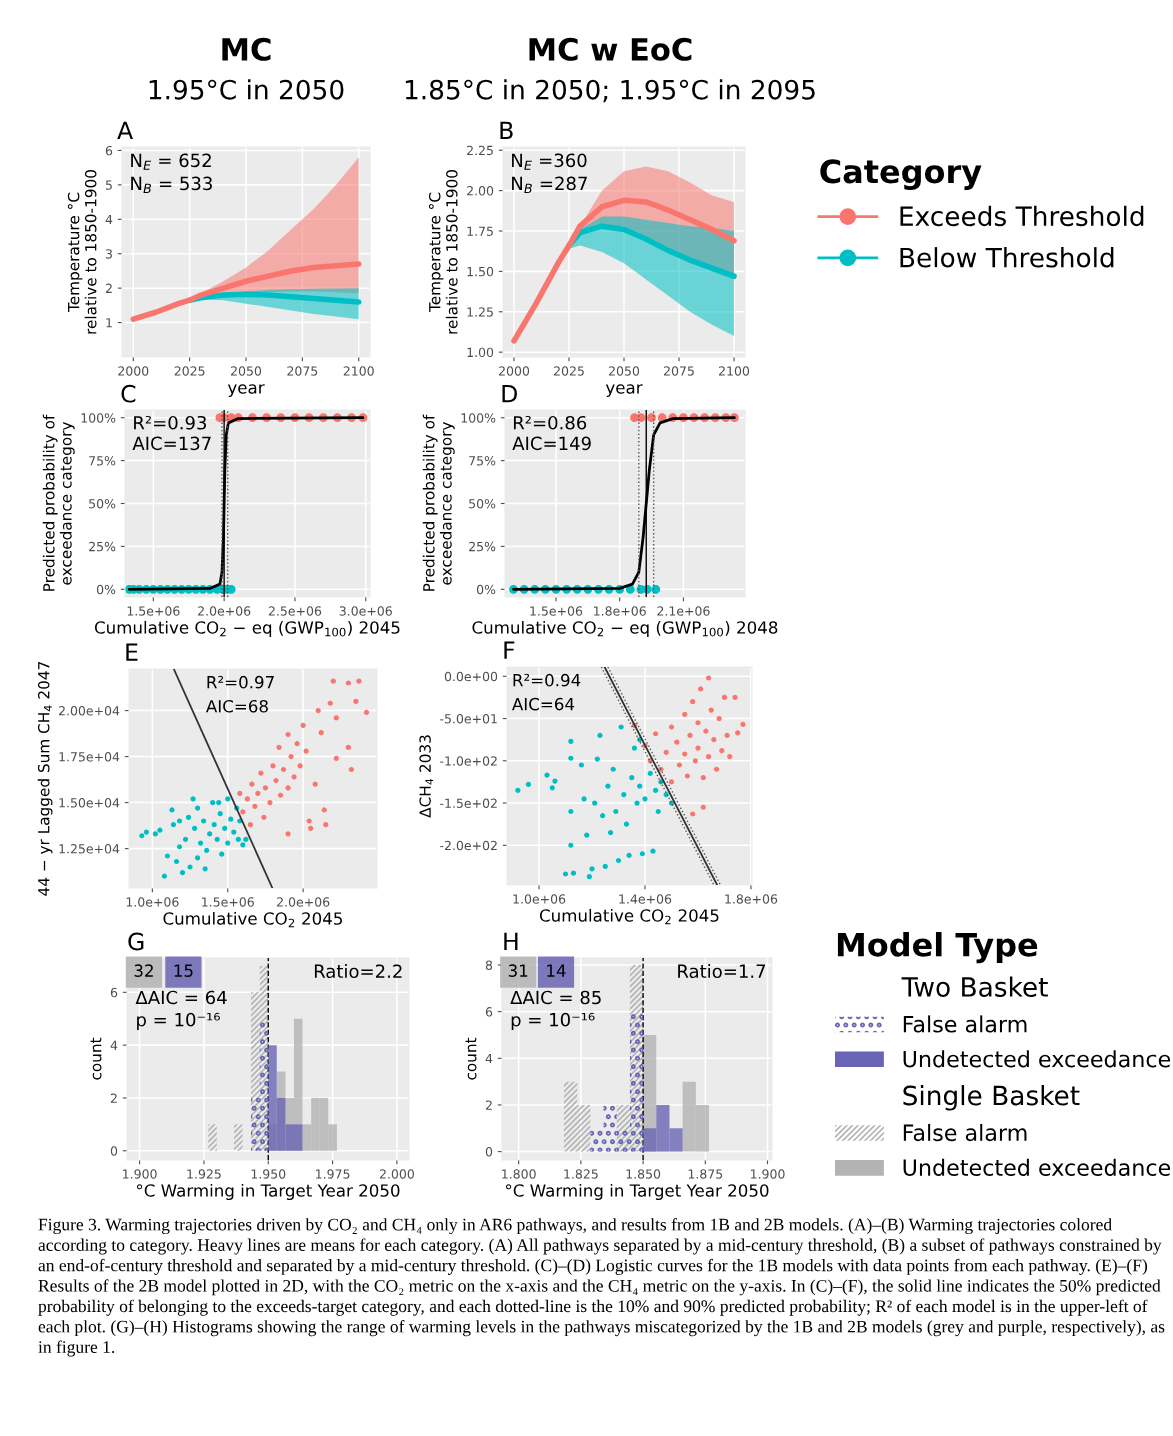  I want to click on x-tick-label: 2100, so click(358, 371).